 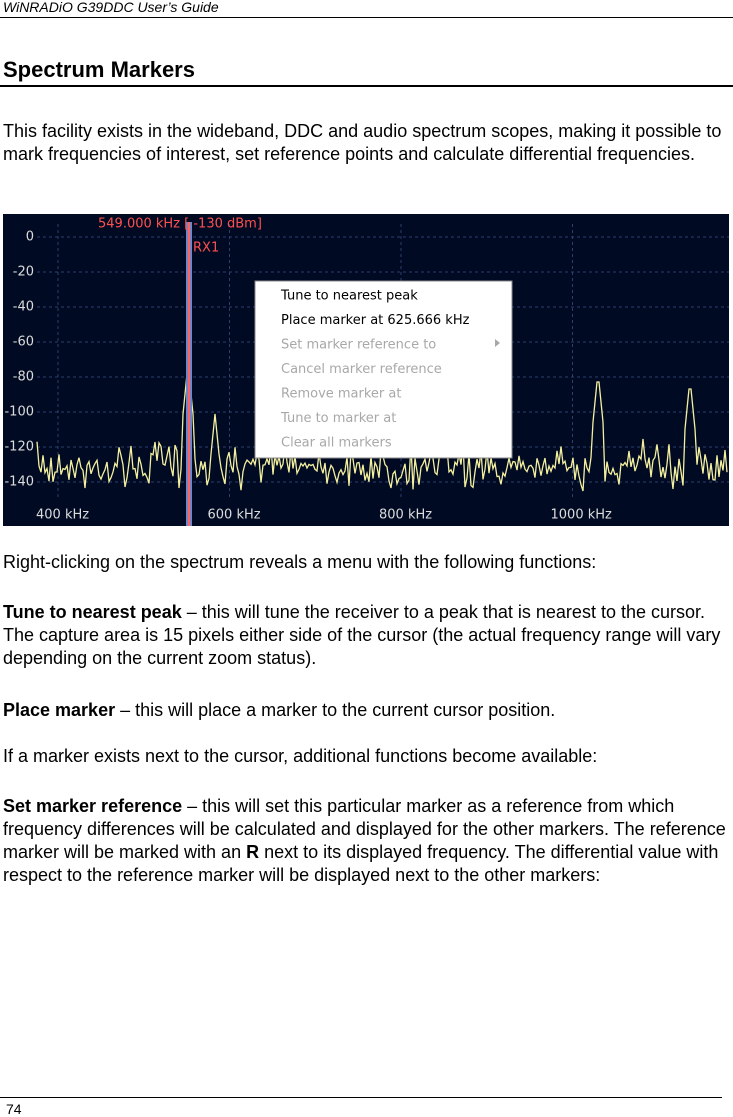 What do you see at coordinates (375, 320) in the screenshot?
I see `menu-item: Place marker at 625.666 kHz` at bounding box center [375, 320].